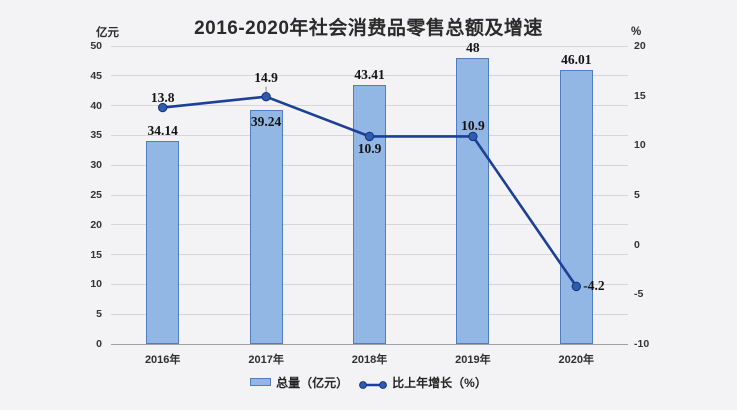 This screenshot has height=410, width=737. What do you see at coordinates (637, 244) in the screenshot?
I see `right-axis-tick-label: 0` at bounding box center [637, 244].